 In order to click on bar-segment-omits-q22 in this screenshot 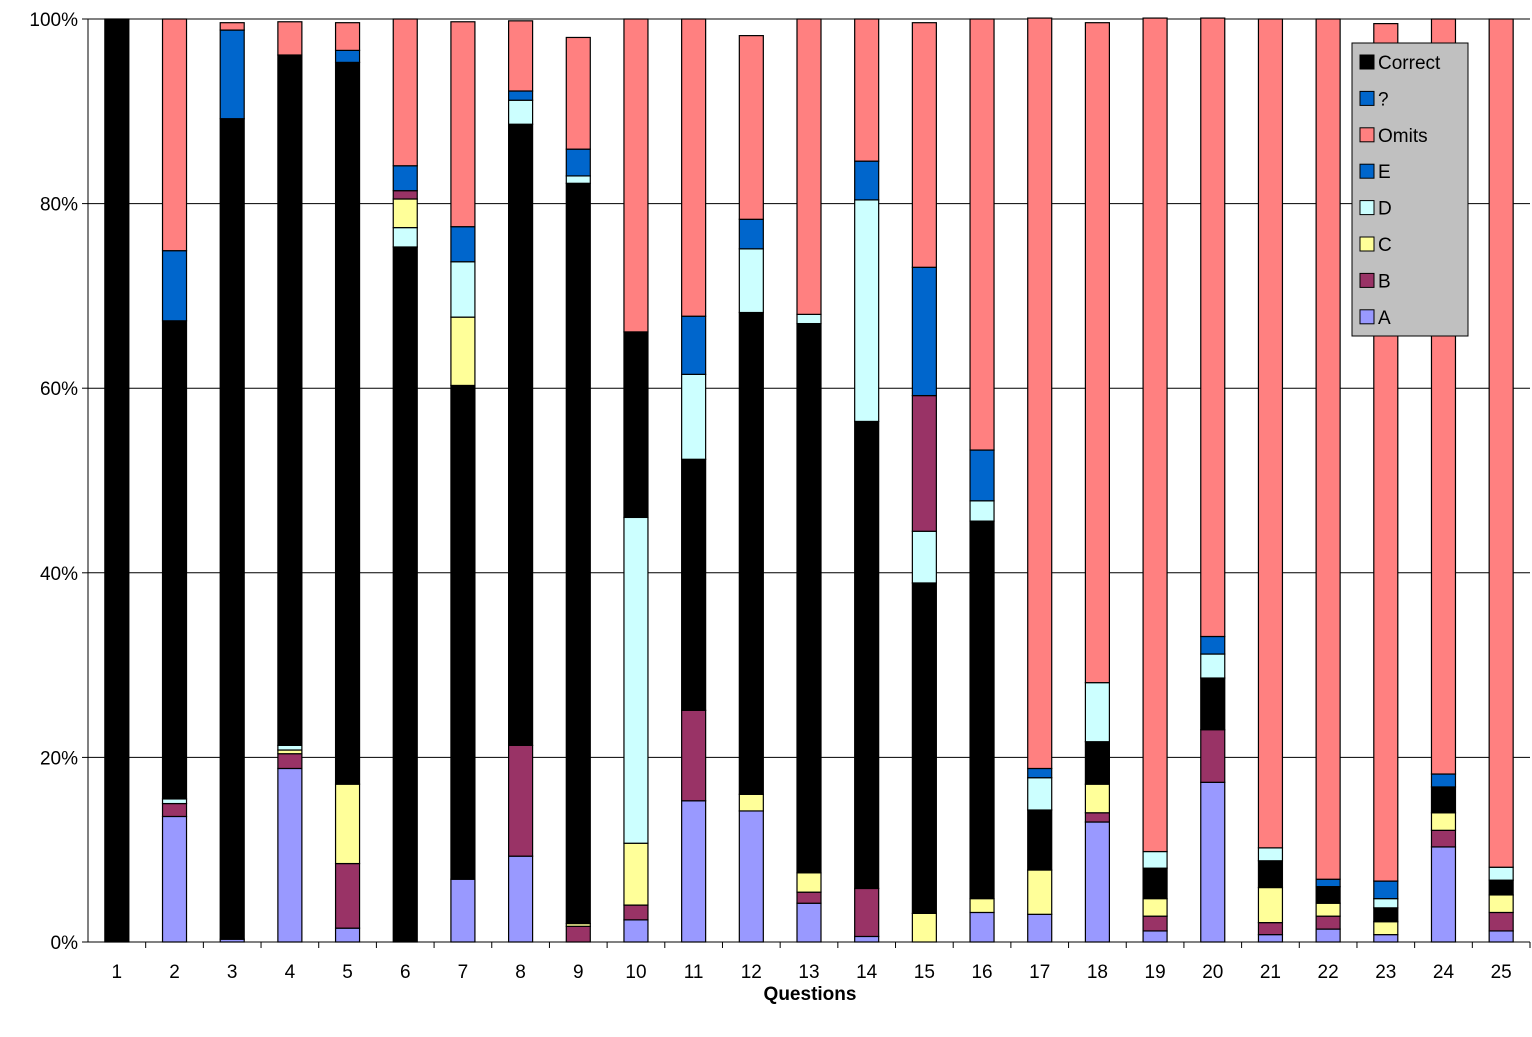, I will do `click(1328, 449)`.